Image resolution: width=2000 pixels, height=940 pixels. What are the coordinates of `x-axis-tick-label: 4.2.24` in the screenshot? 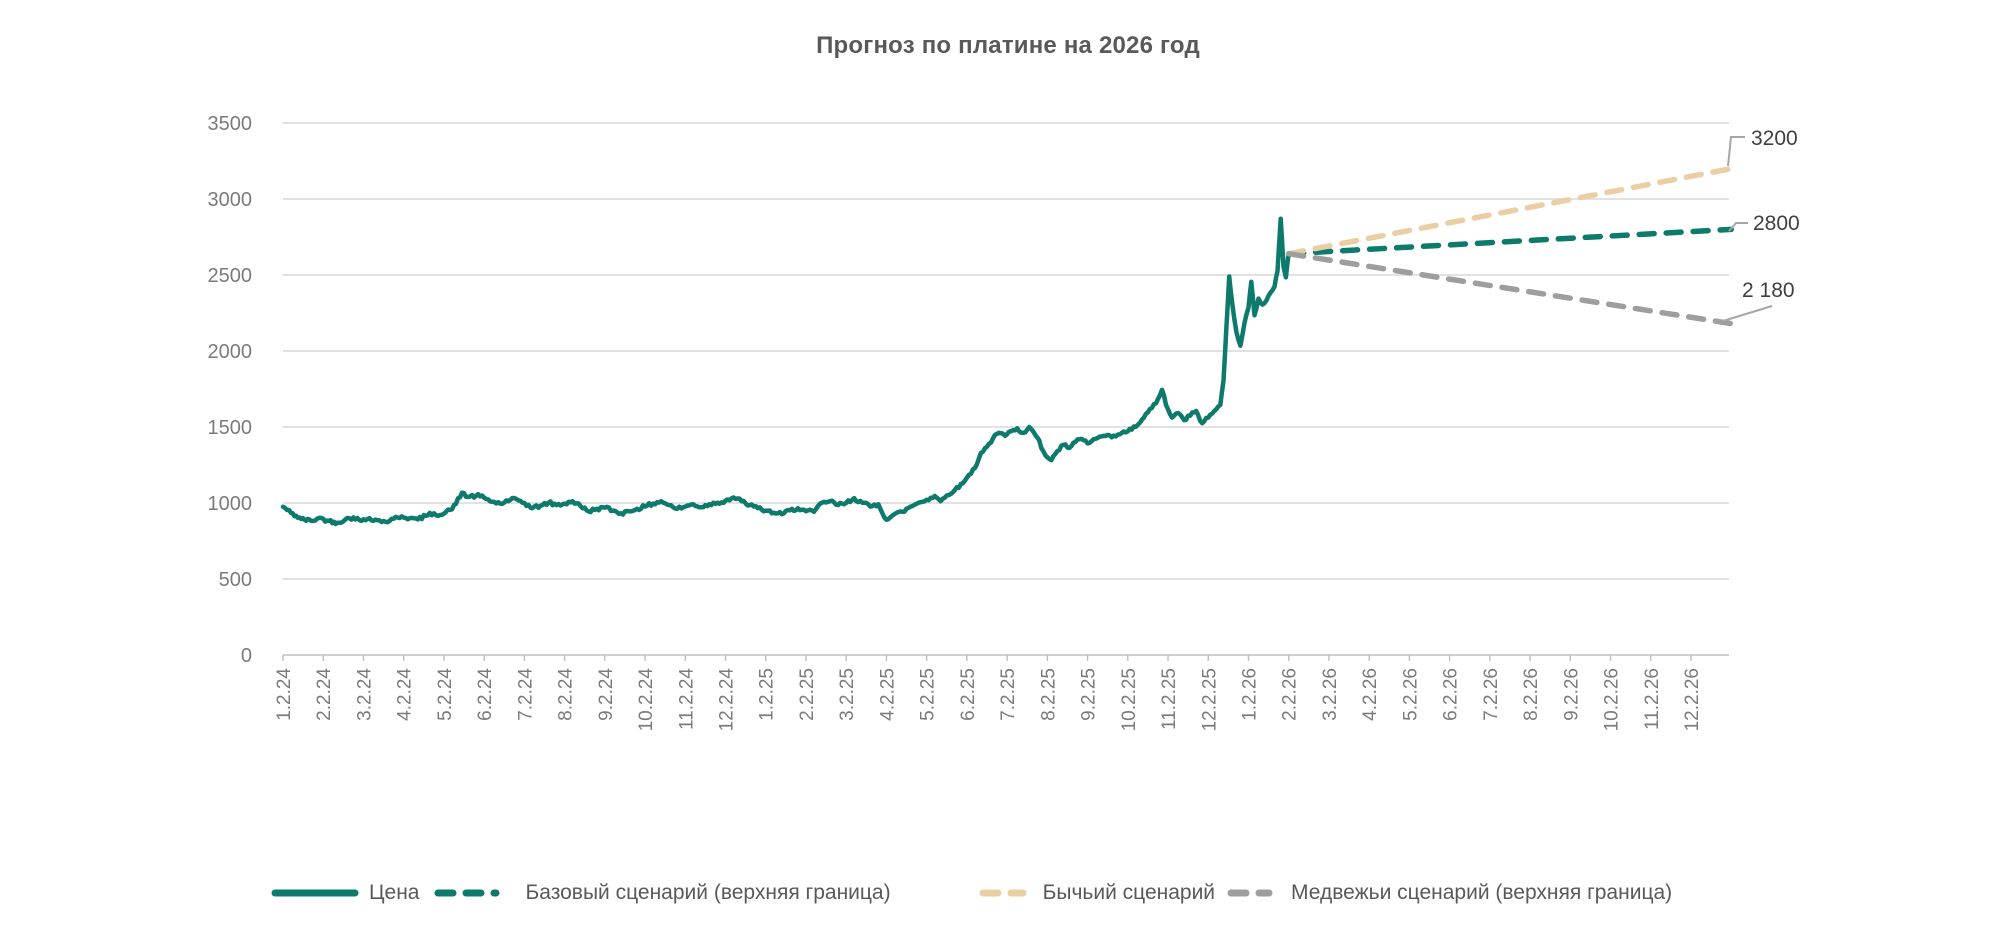 It's located at (405, 694).